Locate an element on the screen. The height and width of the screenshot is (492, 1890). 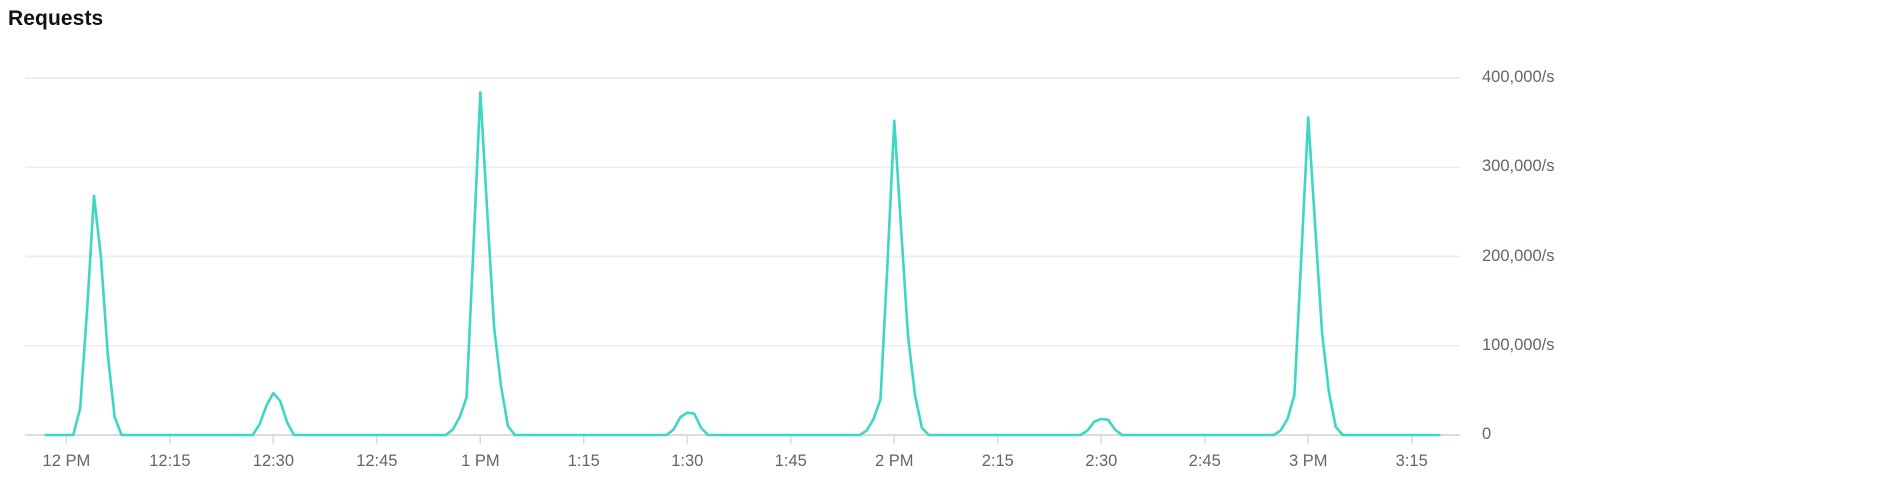
y-axis-tick-label: 200,000/s is located at coordinates (1518, 255).